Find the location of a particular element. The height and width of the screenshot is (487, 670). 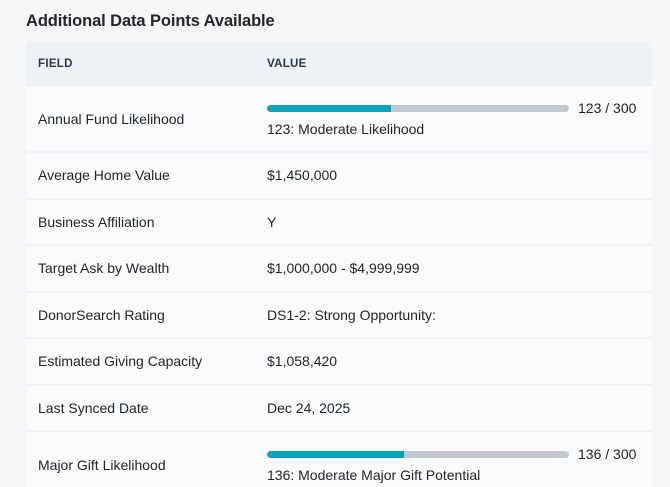

field-value: $1,450,000 is located at coordinates (302, 175).